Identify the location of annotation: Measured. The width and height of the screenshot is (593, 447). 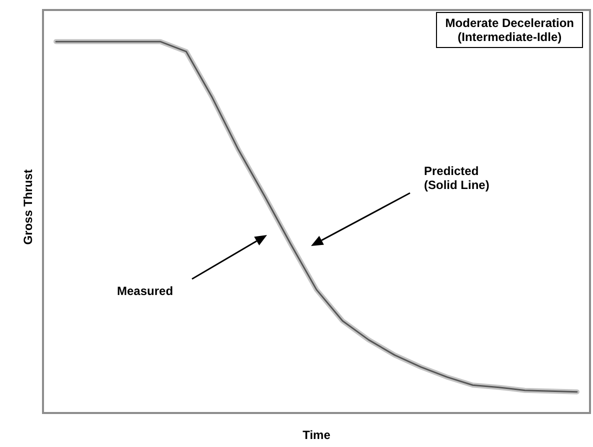
(145, 291).